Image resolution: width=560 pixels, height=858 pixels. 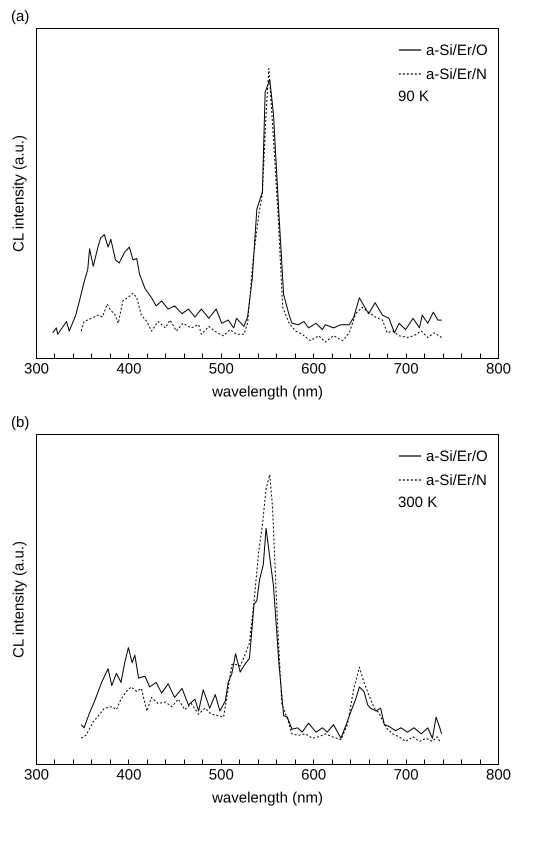 I want to click on chart-title: (a), so click(x=20, y=16).